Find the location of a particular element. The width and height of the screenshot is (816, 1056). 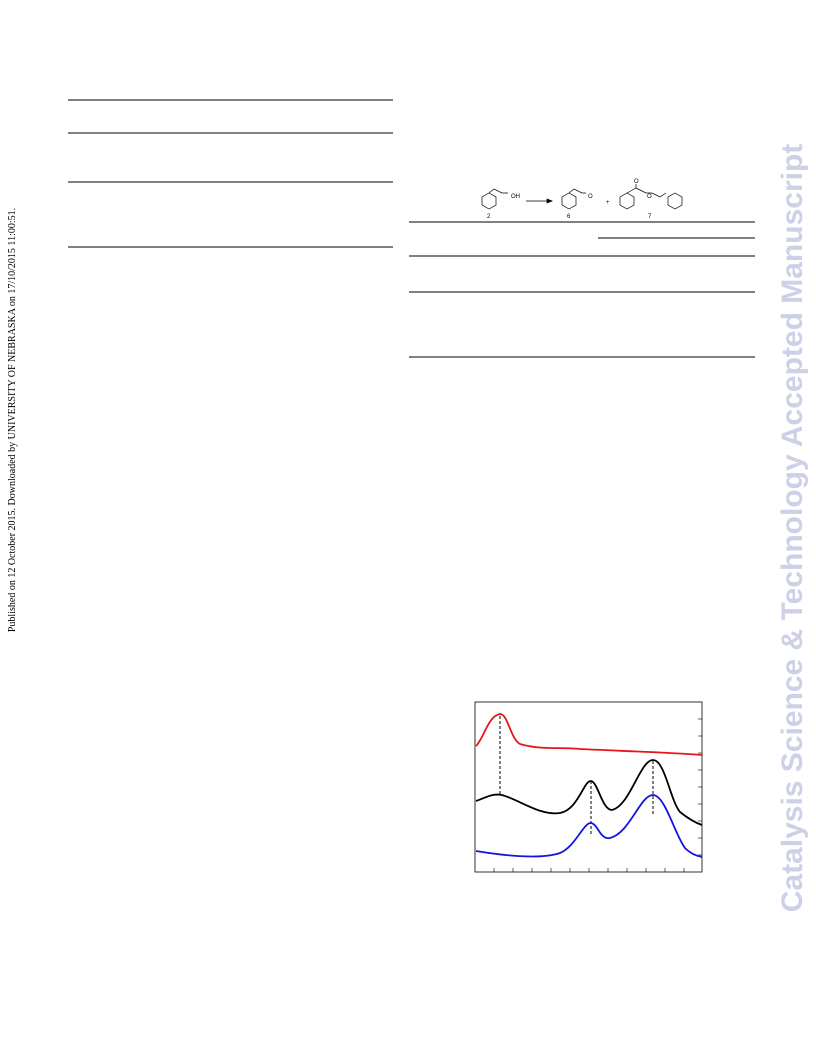

red-spectrum is located at coordinates (589, 734).